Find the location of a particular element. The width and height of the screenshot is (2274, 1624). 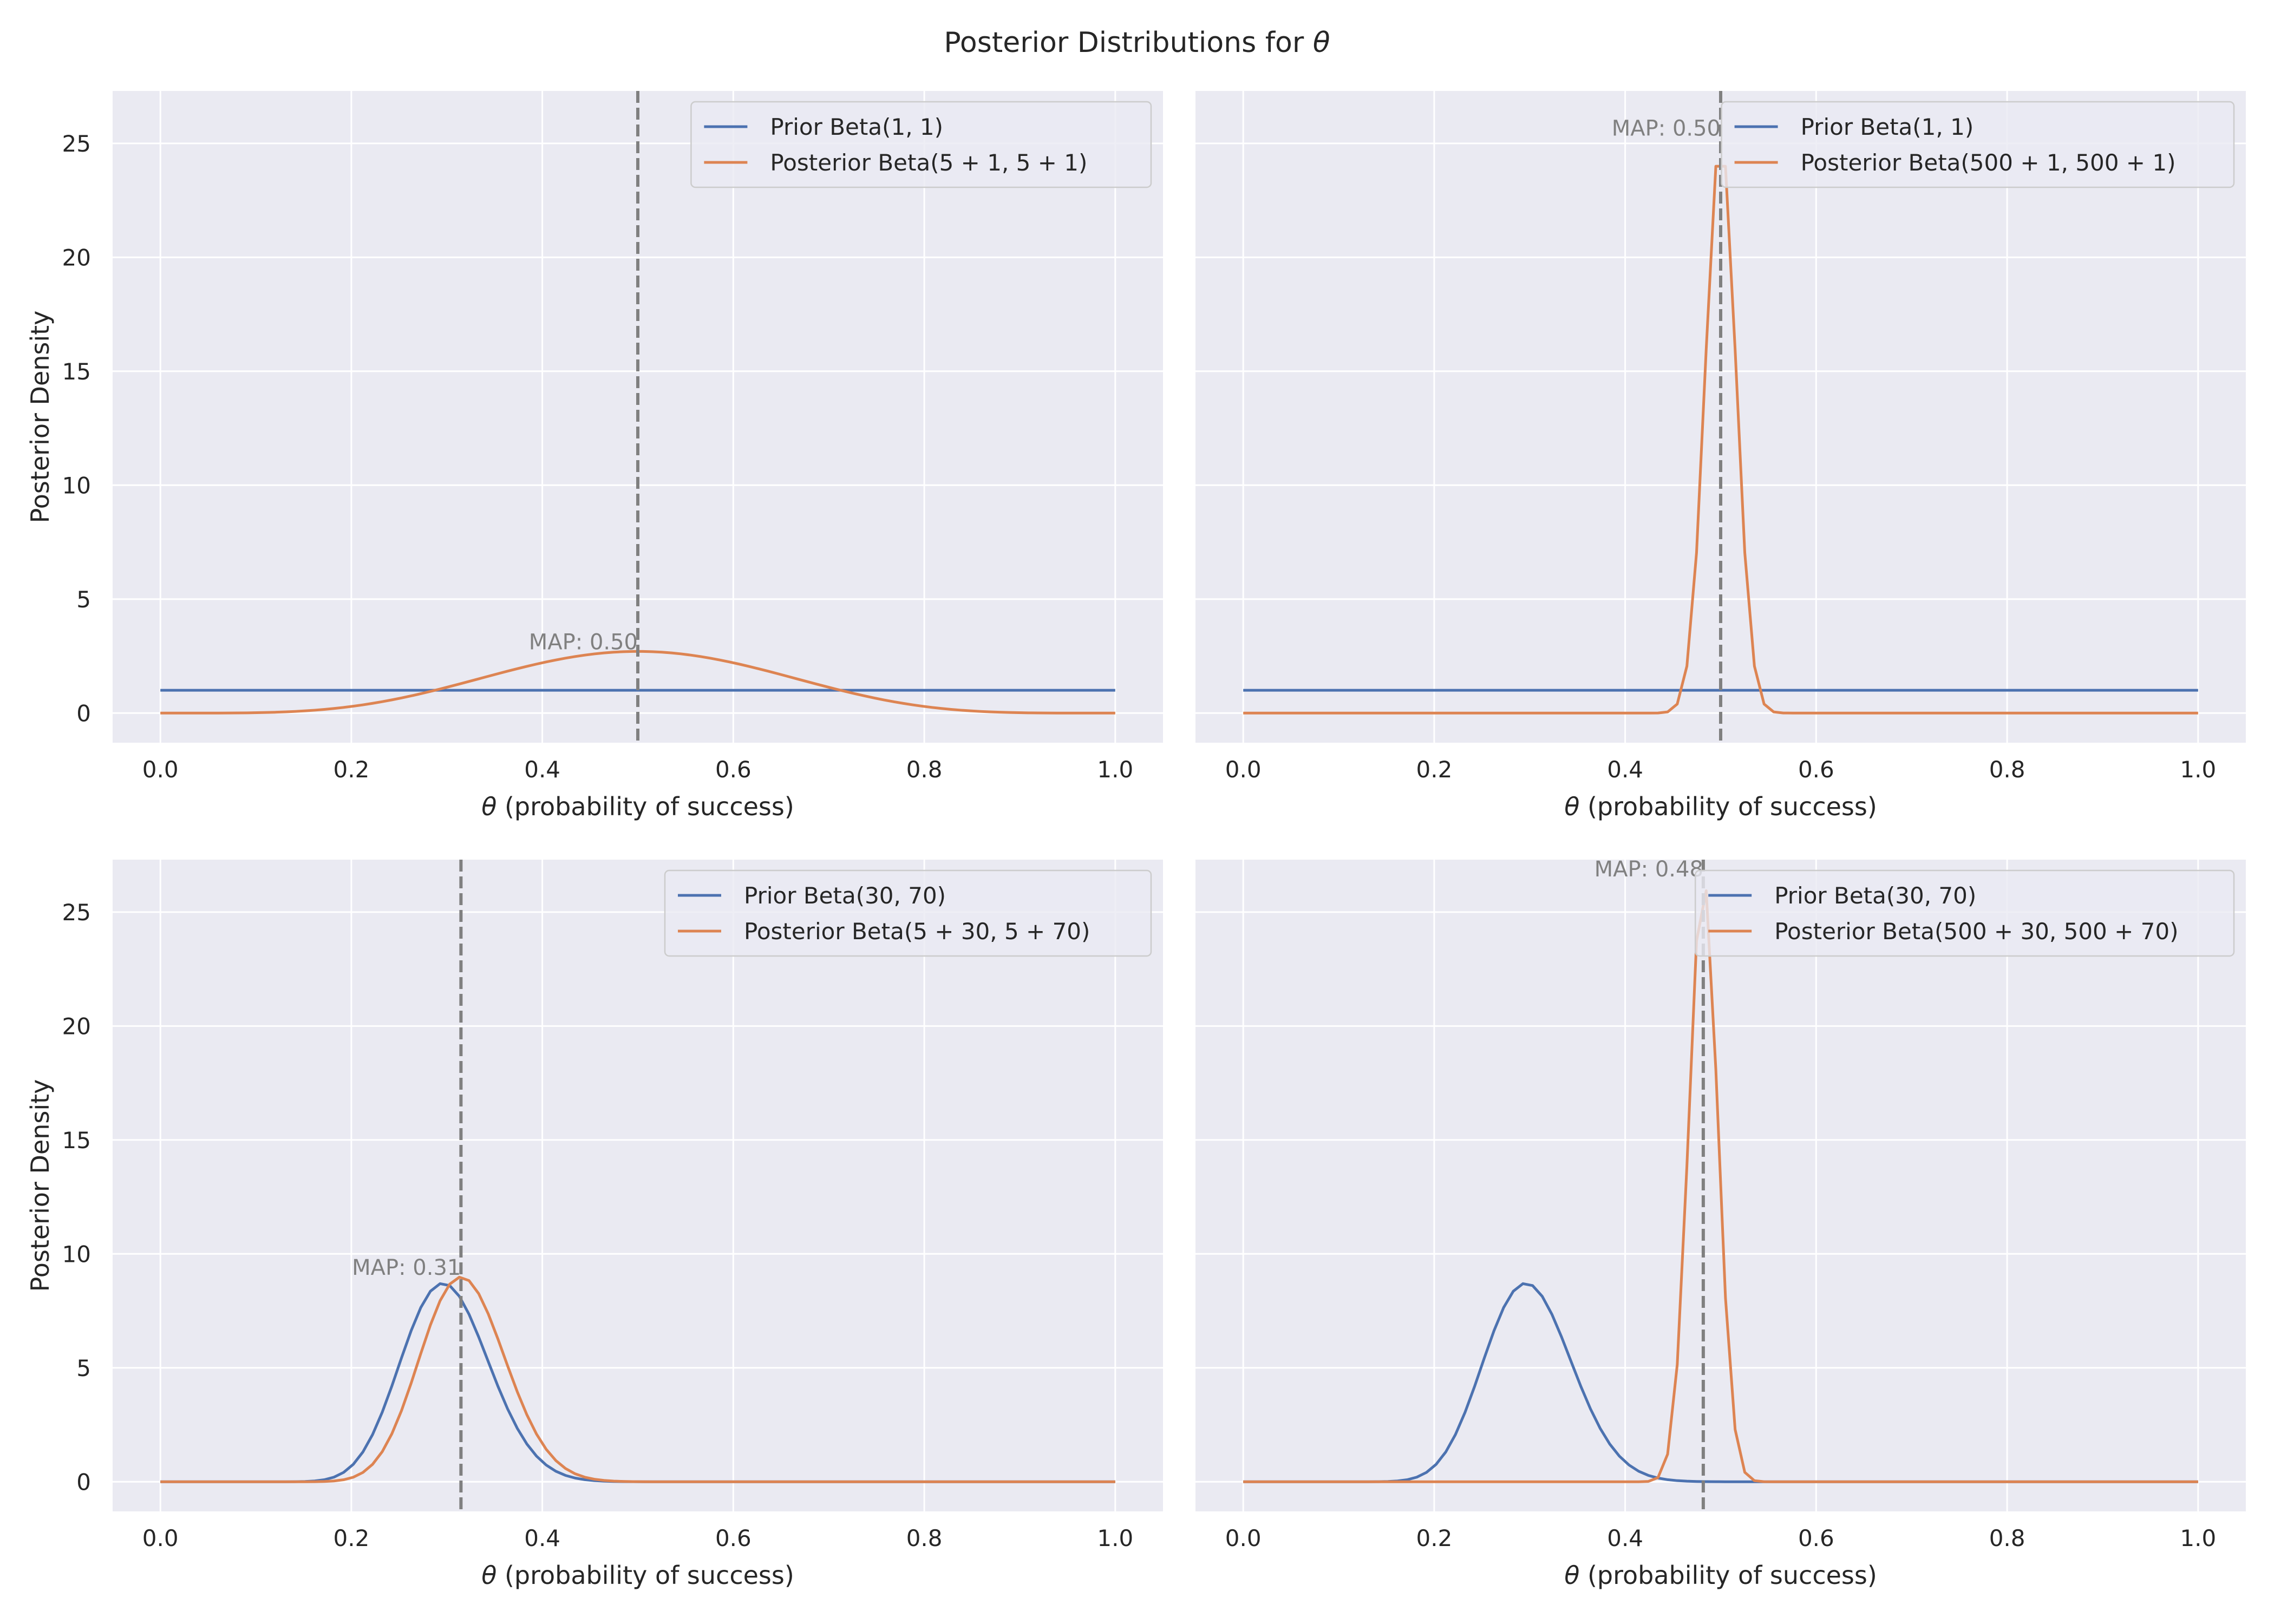

legend-entry-posterior: Posterior Beta(500 + 1, 500 + 1) is located at coordinates (1955, 162).